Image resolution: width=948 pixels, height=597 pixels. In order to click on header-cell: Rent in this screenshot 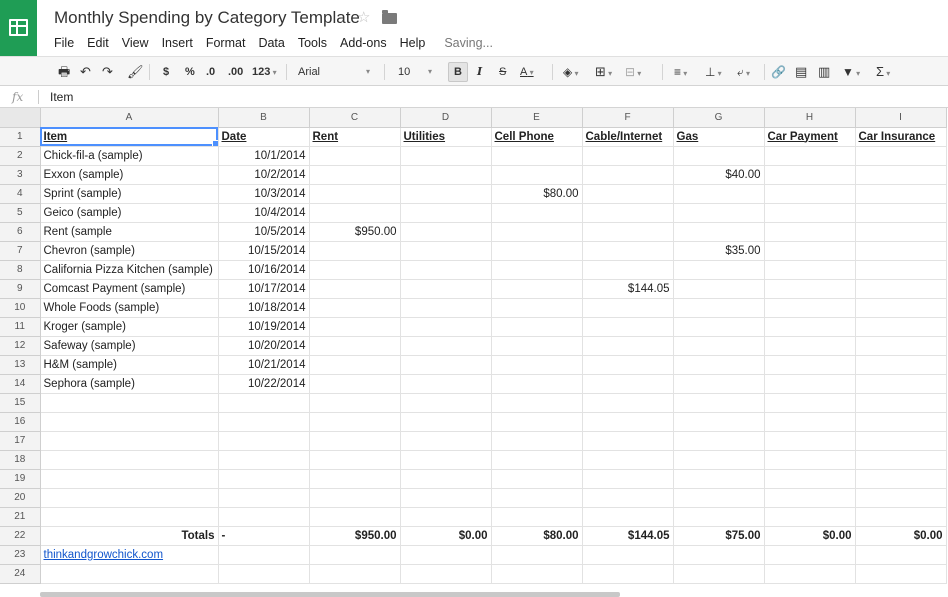, I will do `click(355, 137)`.